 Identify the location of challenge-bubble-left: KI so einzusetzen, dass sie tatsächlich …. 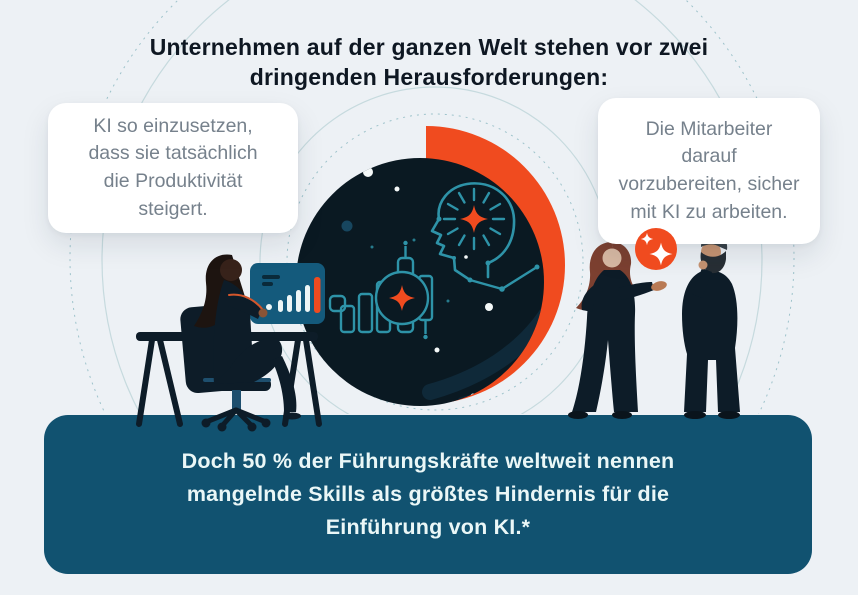
(173, 168).